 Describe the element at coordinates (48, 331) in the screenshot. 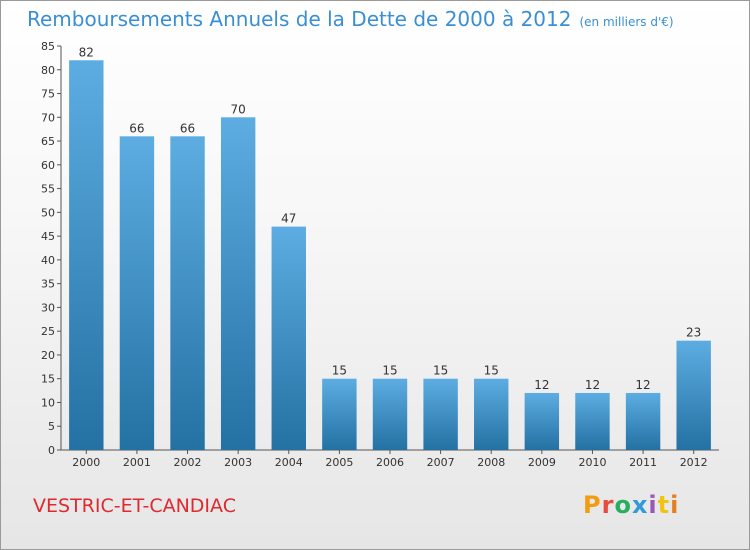

I see `y-tick-label: 25` at that location.